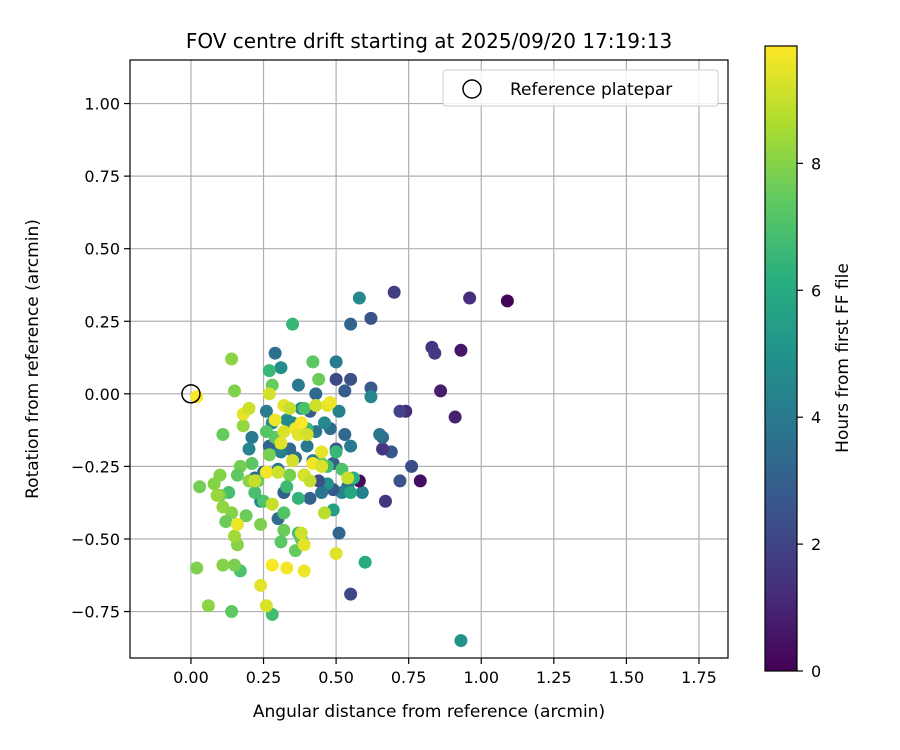 The height and width of the screenshot is (750, 900). I want to click on y-tick-label: 0.25, so click(102, 321).